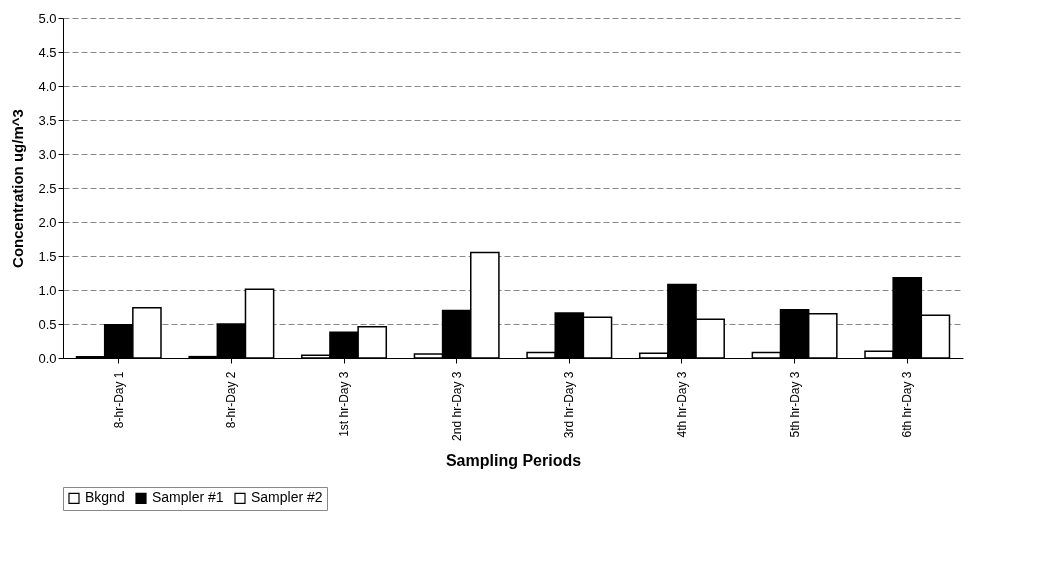 Image resolution: width=1058 pixels, height=581 pixels. Describe the element at coordinates (287, 497) in the screenshot. I see `legend-label: Sampler #2` at that location.